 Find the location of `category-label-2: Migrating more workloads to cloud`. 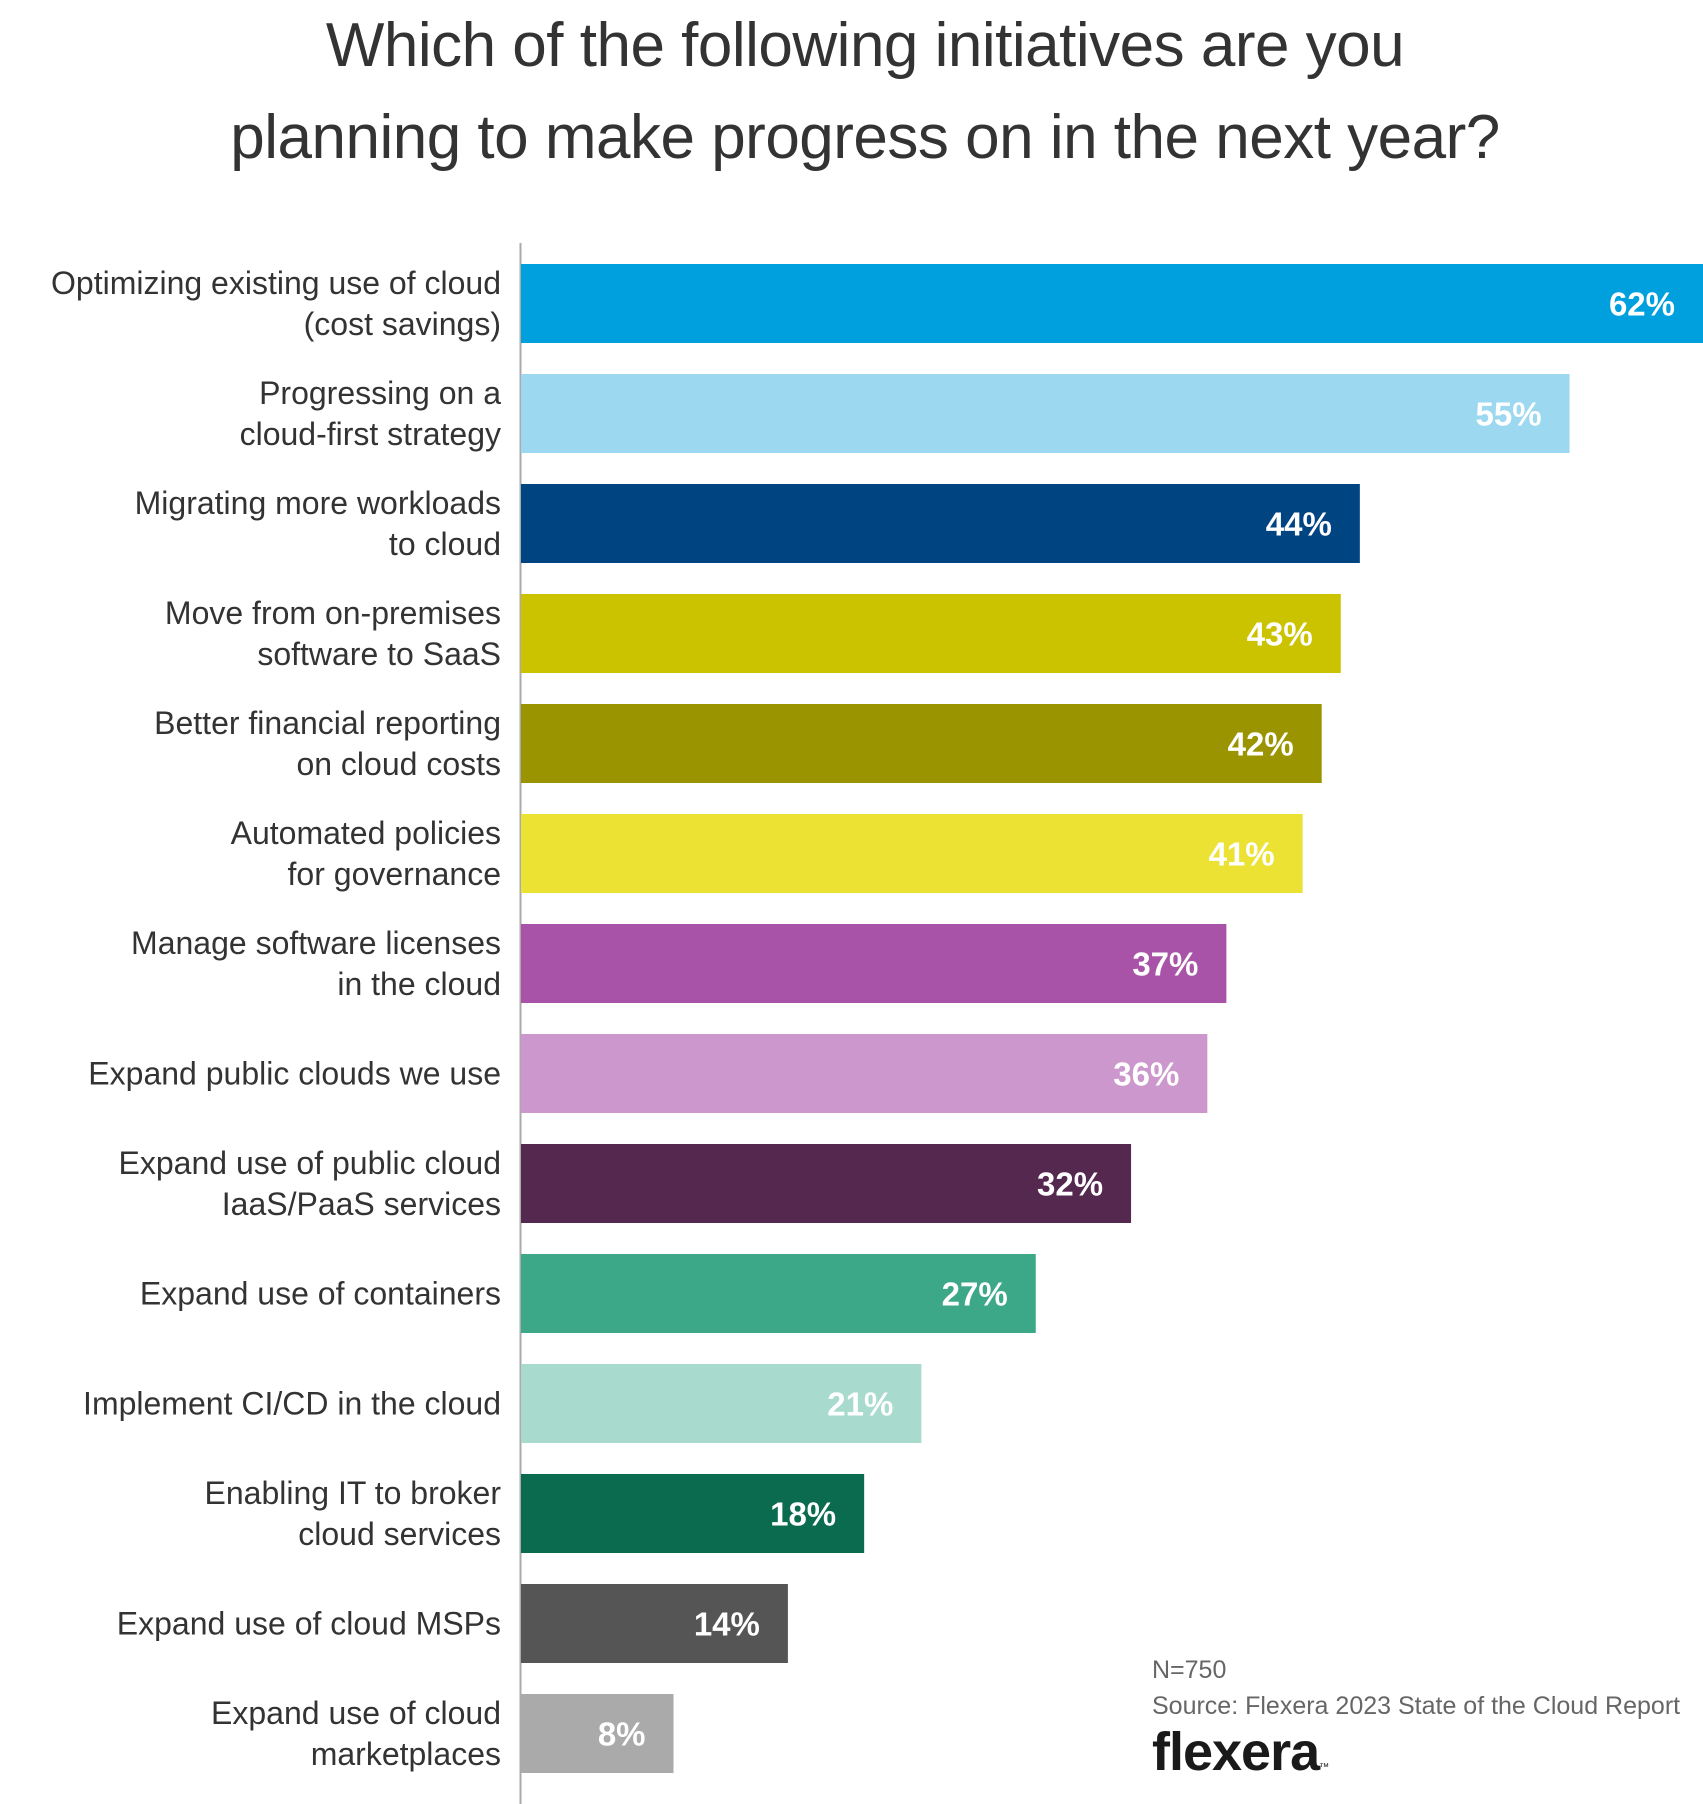

category-label-2: Migrating more workloads to cloud is located at coordinates (318, 523).